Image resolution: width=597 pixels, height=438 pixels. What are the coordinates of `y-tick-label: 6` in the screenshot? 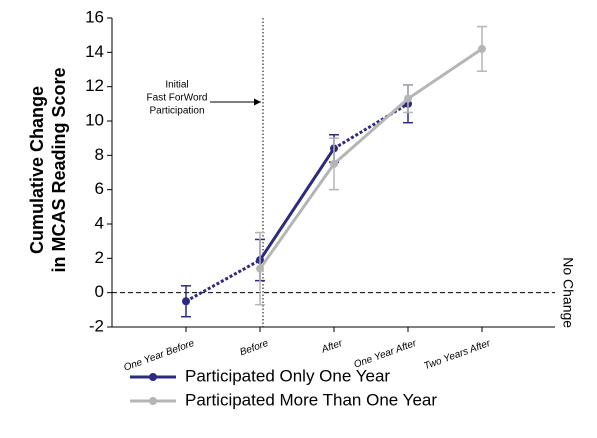 It's located at (99, 188).